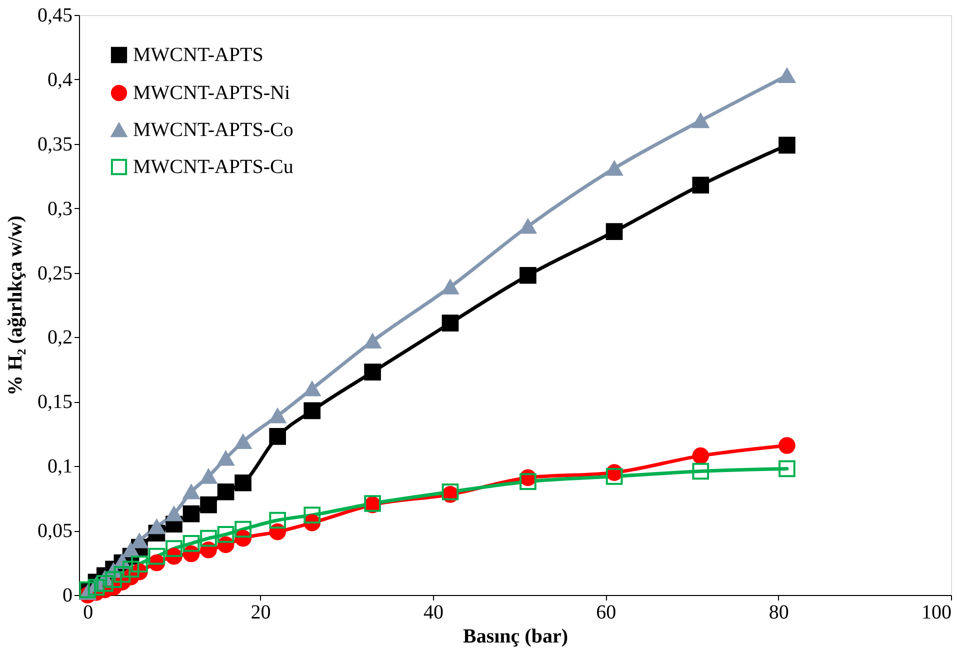 The width and height of the screenshot is (957, 651). Describe the element at coordinates (55, 273) in the screenshot. I see `y-tick-label: 0,25` at that location.